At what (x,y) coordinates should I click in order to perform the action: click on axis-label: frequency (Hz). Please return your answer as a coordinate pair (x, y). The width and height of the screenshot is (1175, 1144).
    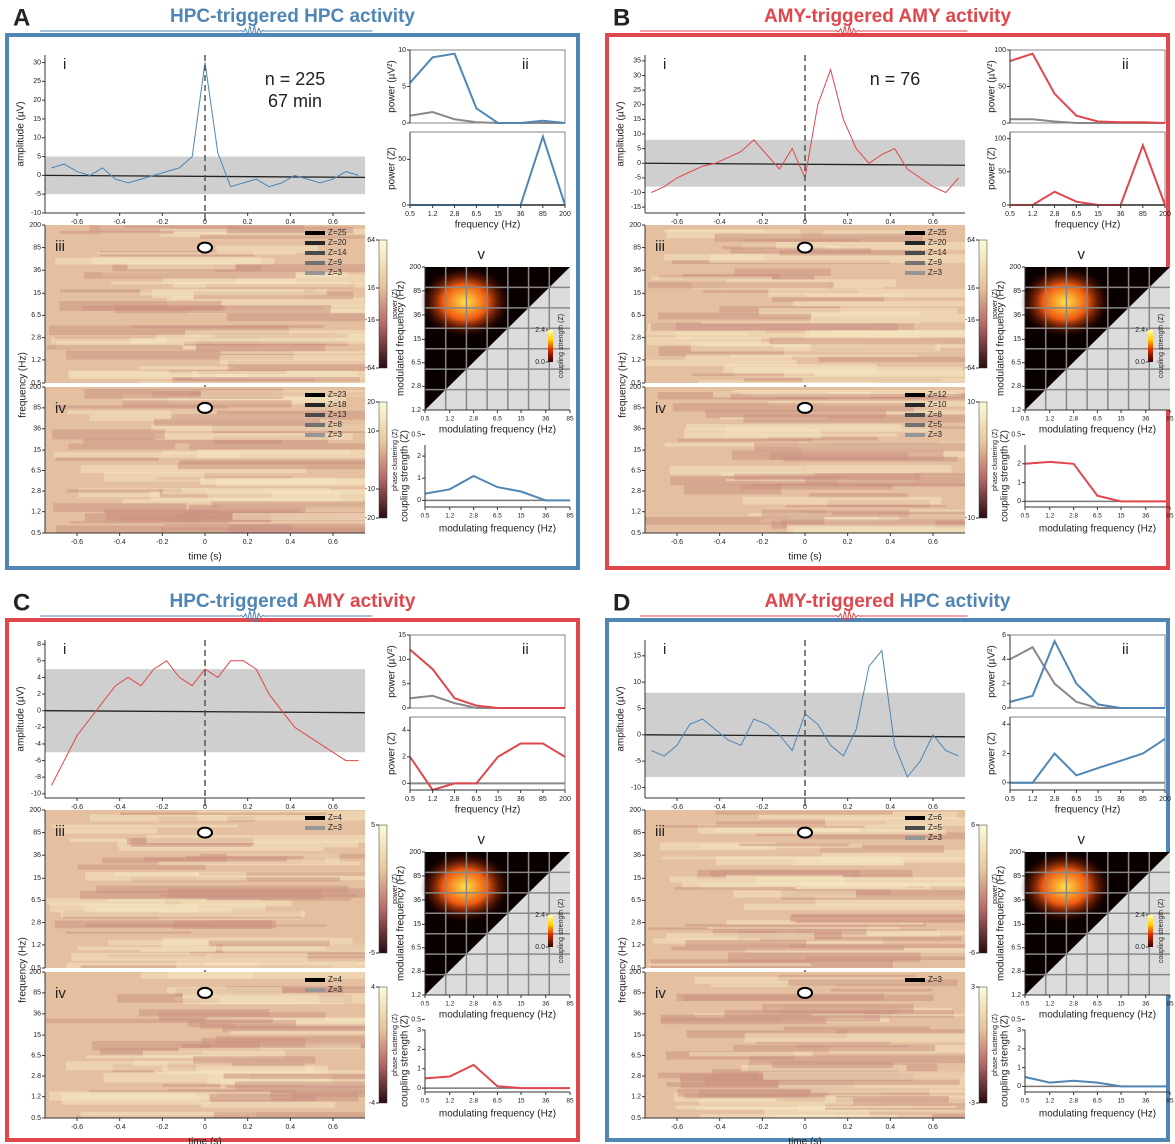
    Looking at the image, I should click on (488, 225).